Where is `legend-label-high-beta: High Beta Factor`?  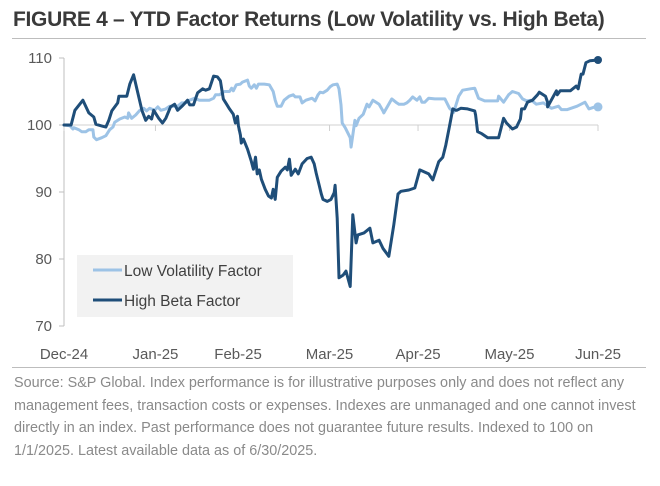 legend-label-high-beta: High Beta Factor is located at coordinates (182, 301).